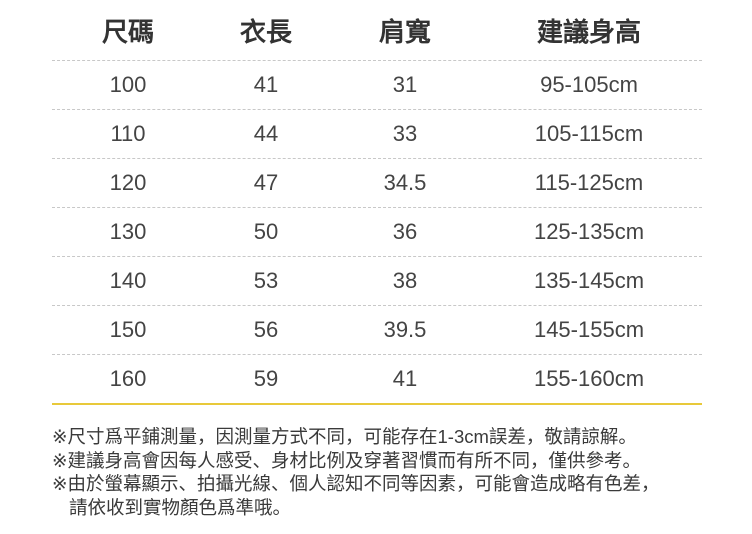  What do you see at coordinates (588, 31) in the screenshot?
I see `header-height: 建議身高` at bounding box center [588, 31].